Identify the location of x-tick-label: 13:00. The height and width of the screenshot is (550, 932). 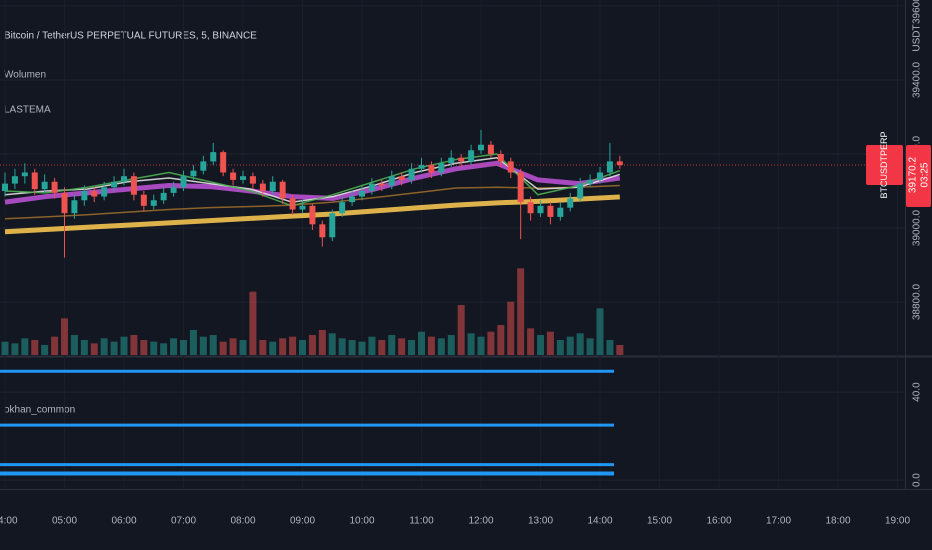
(540, 521).